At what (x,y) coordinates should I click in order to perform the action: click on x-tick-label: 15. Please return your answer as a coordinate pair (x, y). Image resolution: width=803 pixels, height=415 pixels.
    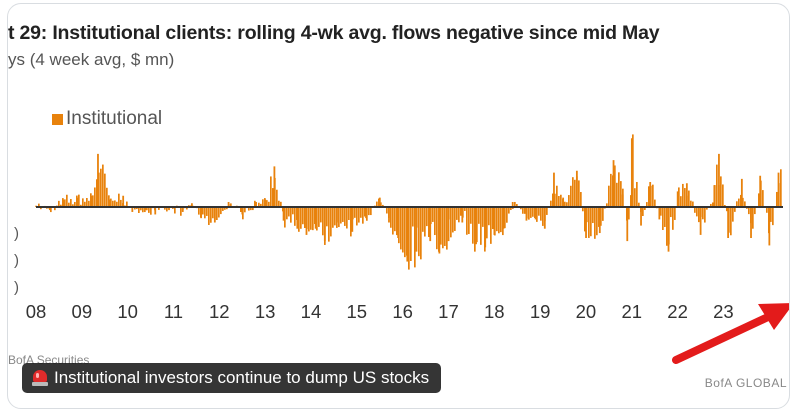
    Looking at the image, I should click on (357, 311).